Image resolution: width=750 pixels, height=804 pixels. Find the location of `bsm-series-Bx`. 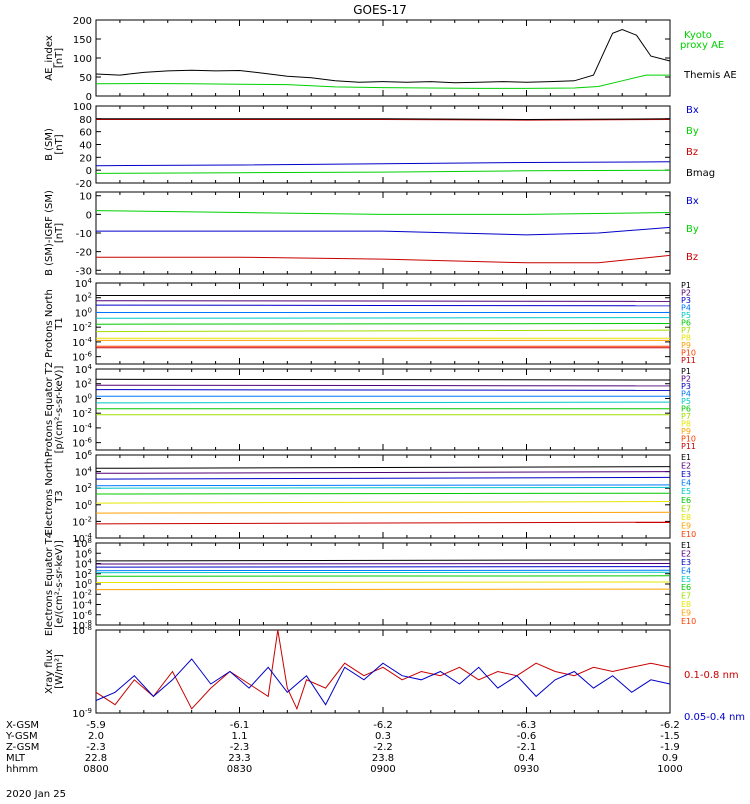

bsm-series-Bx is located at coordinates (383, 164).